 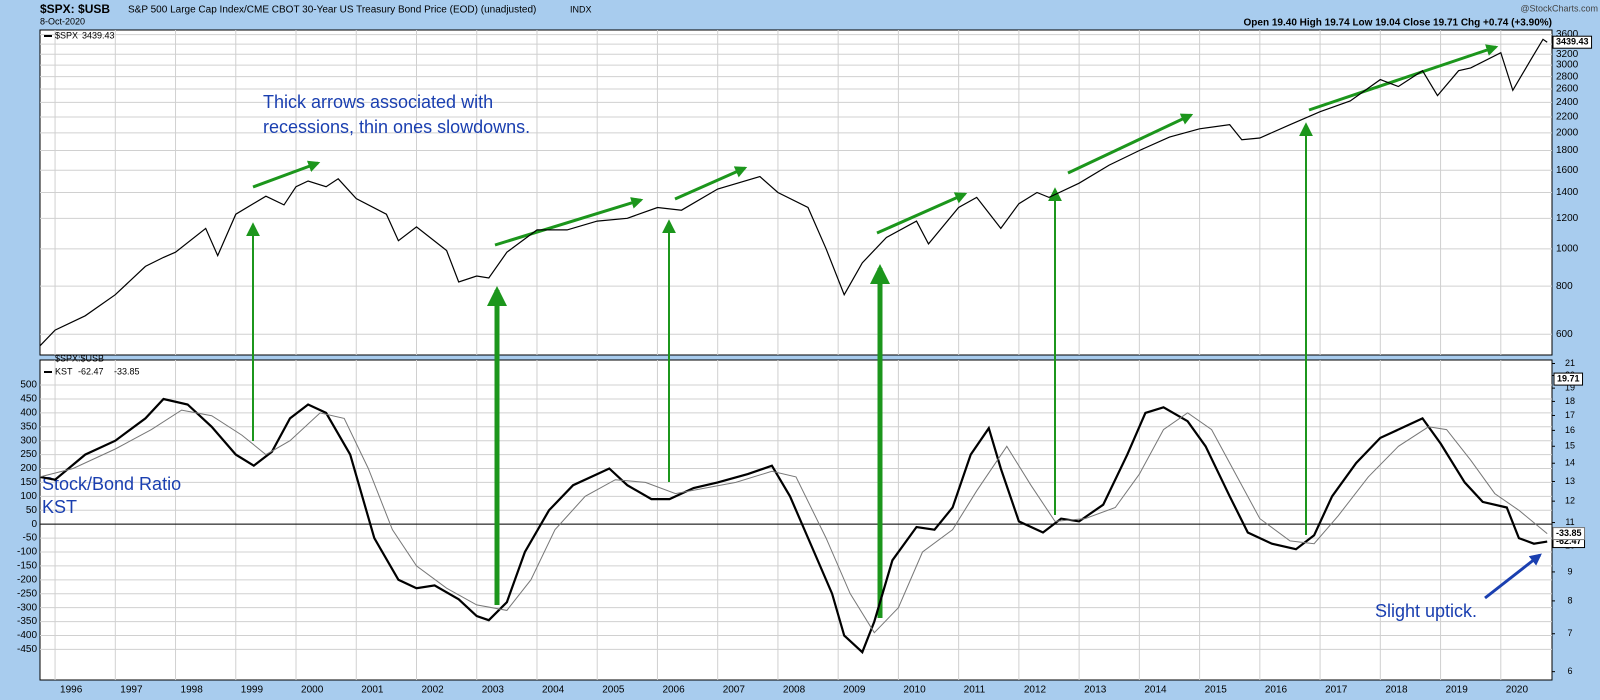 What do you see at coordinates (1570, 501) in the screenshot?
I see `y2-tick-label: 12` at bounding box center [1570, 501].